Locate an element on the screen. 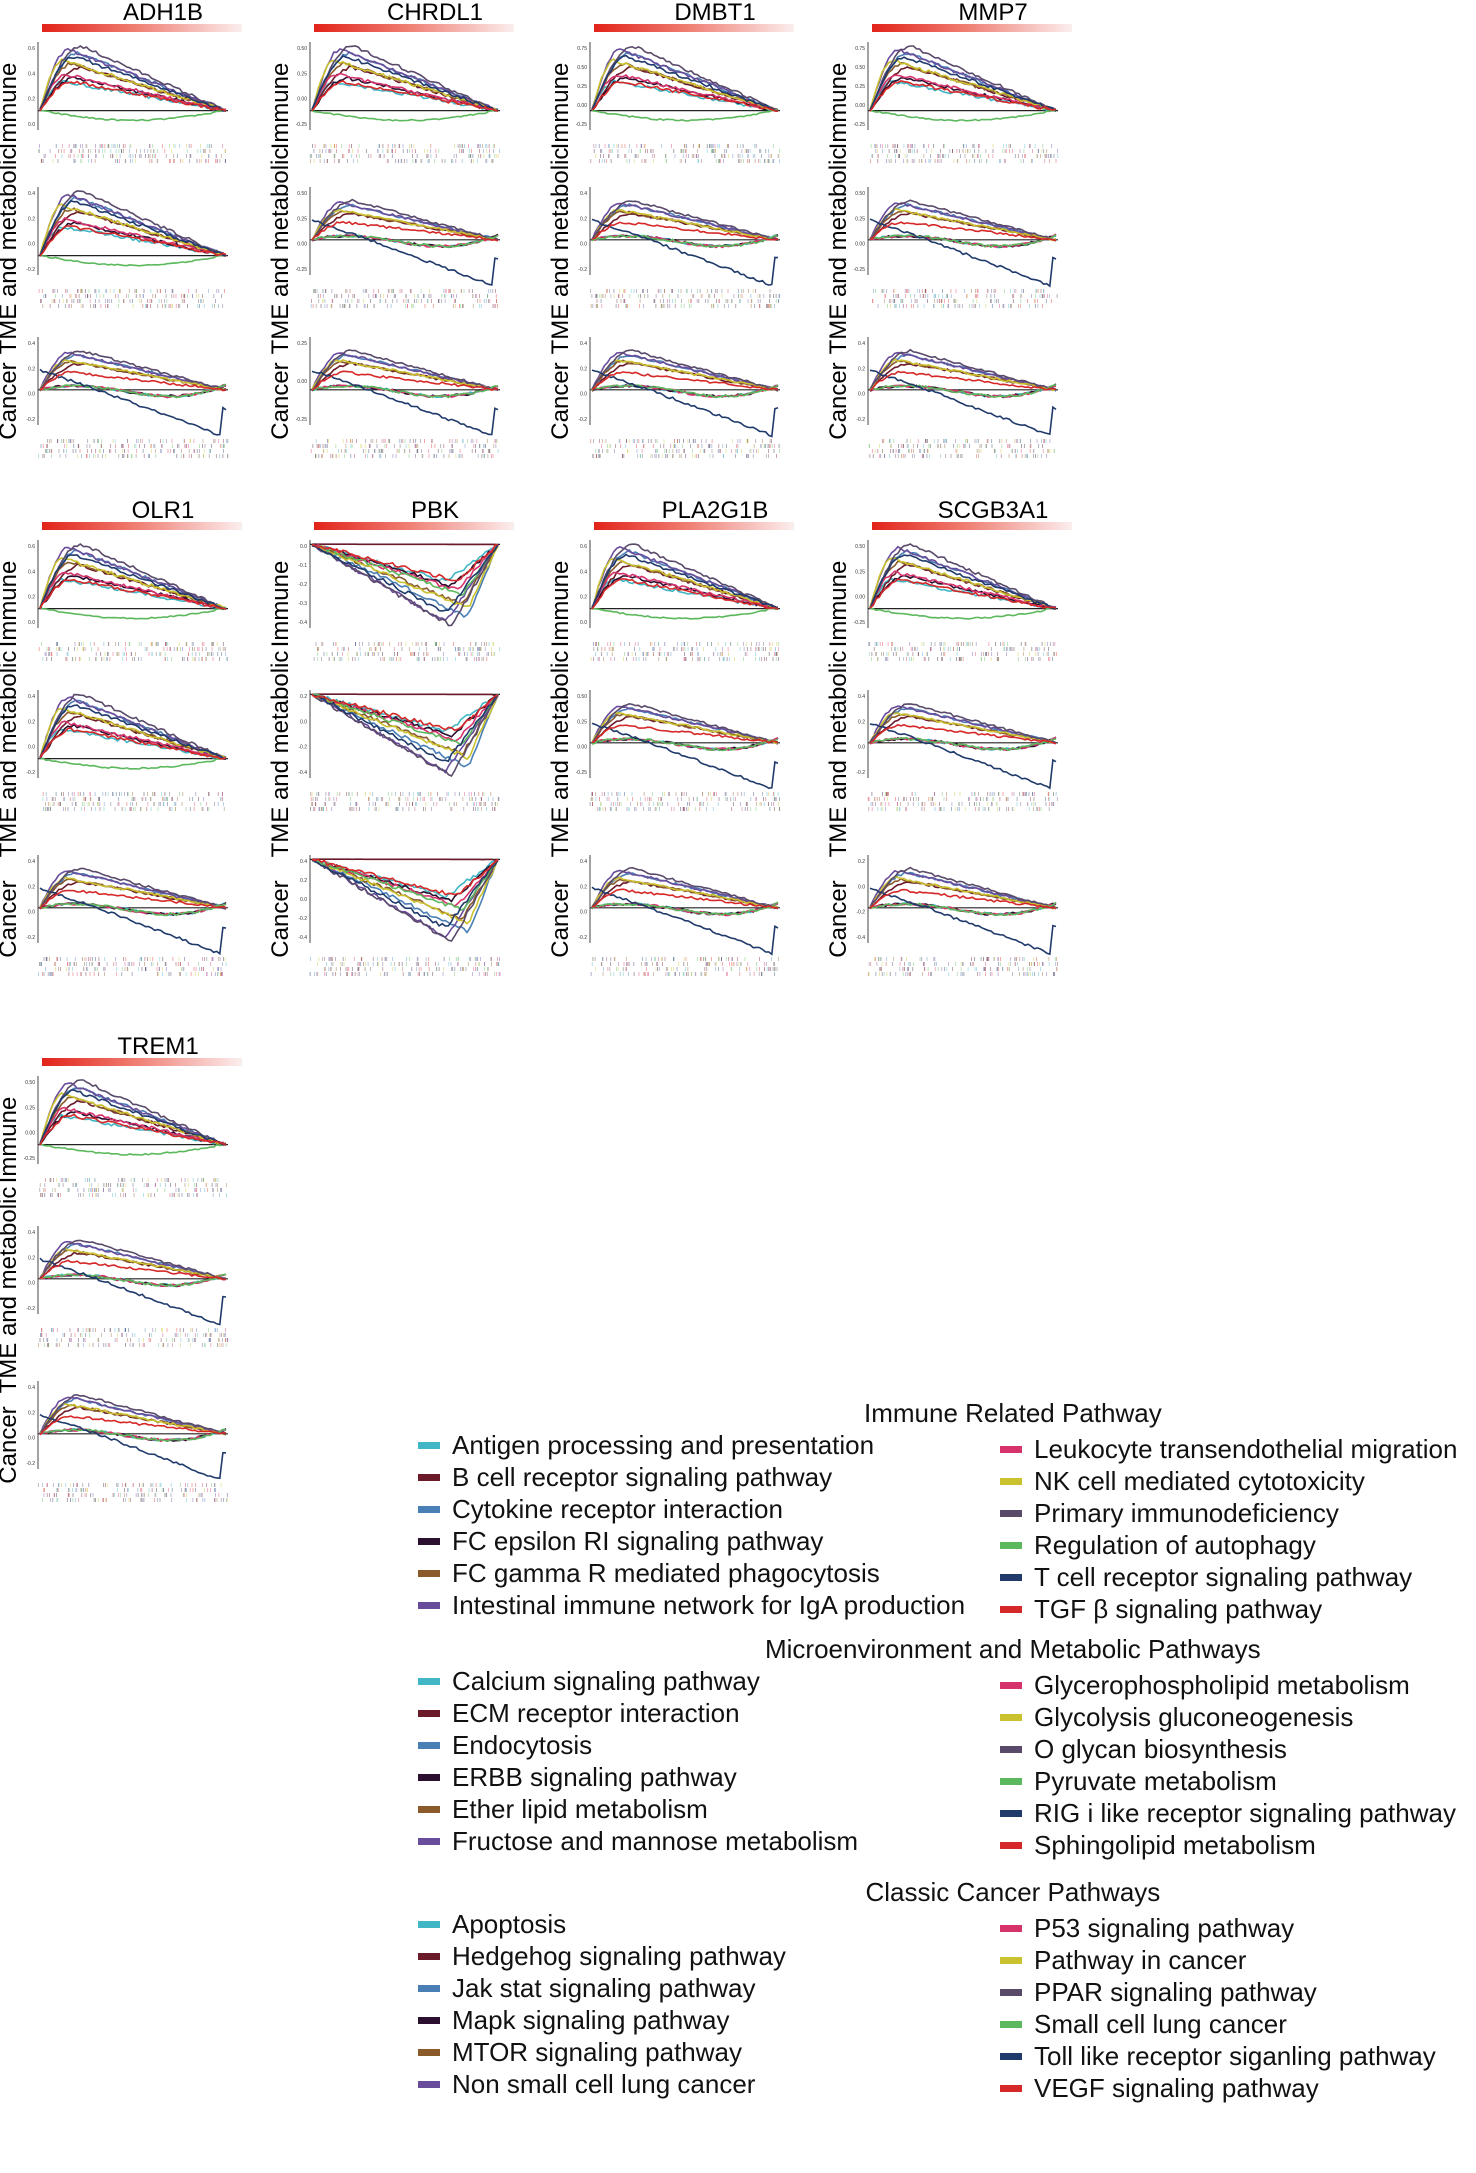 This screenshot has height=2173, width=1476. tick-label: -0.3 is located at coordinates (302, 604).